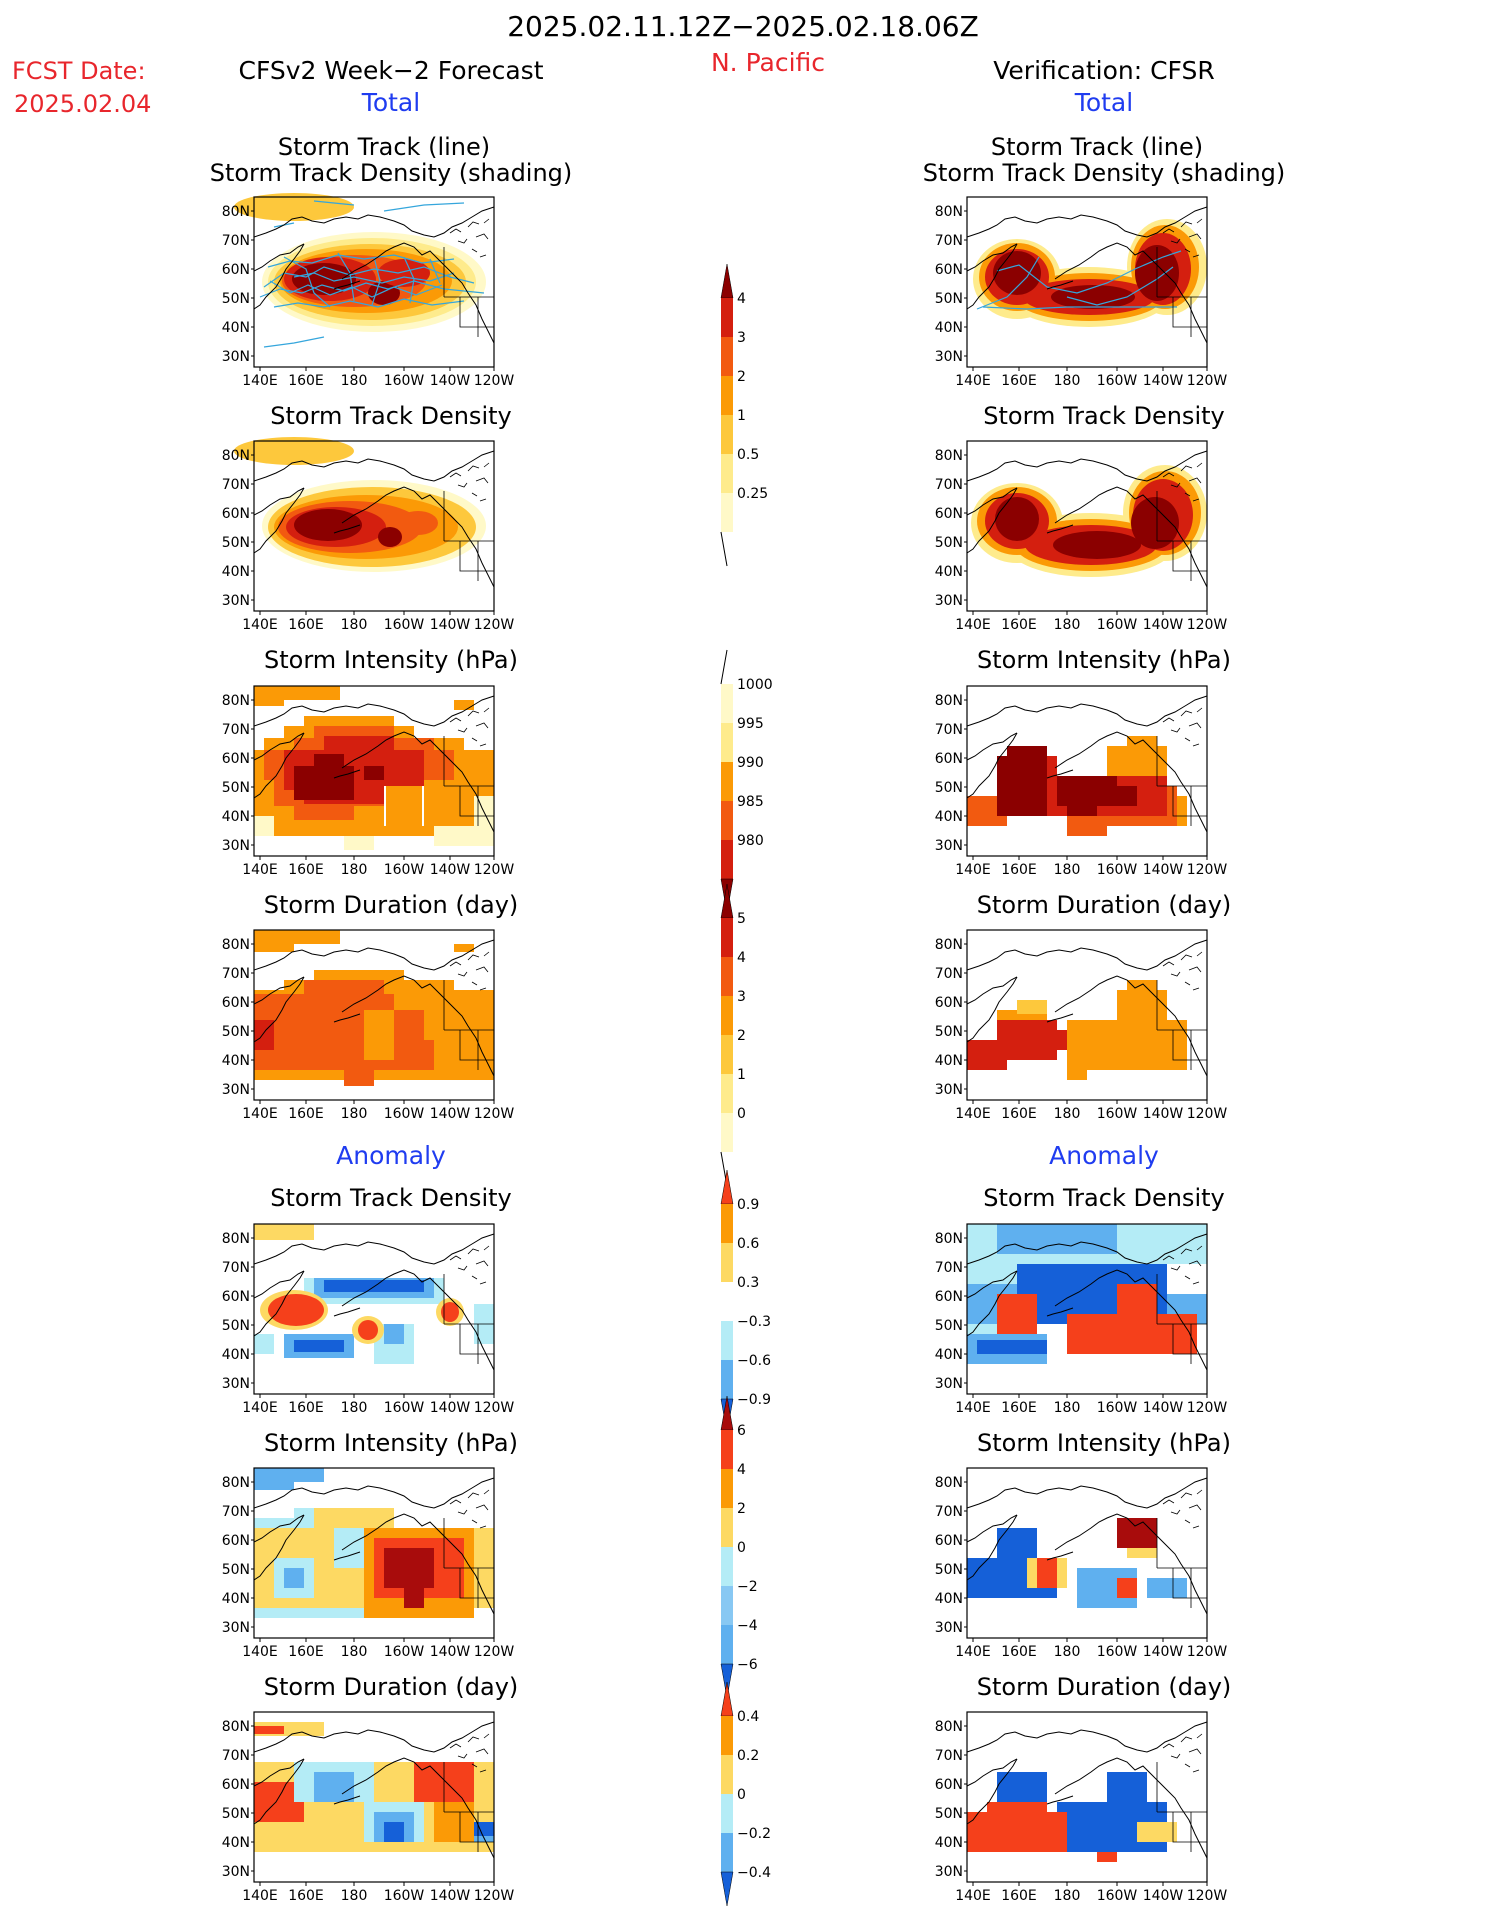 This screenshot has width=1487, height=1925. I want to click on panel-title-density-left: Storm Track Density, so click(390, 416).